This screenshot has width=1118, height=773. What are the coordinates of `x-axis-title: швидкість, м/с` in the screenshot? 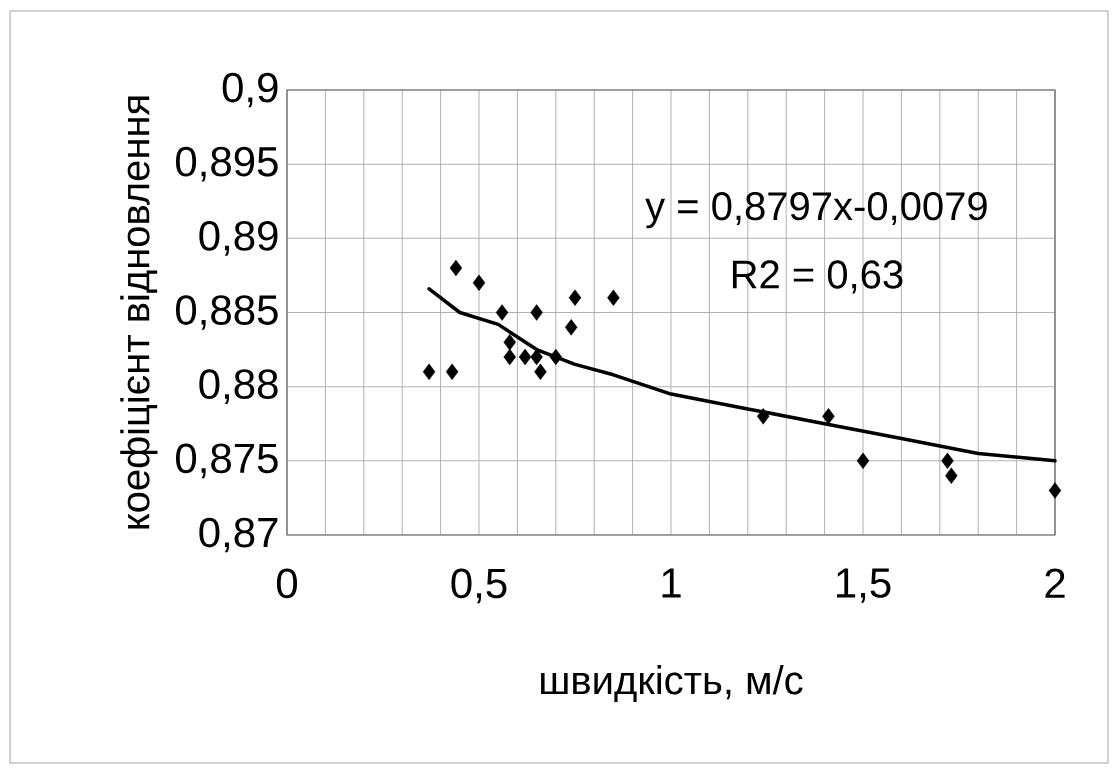 It's located at (672, 684).